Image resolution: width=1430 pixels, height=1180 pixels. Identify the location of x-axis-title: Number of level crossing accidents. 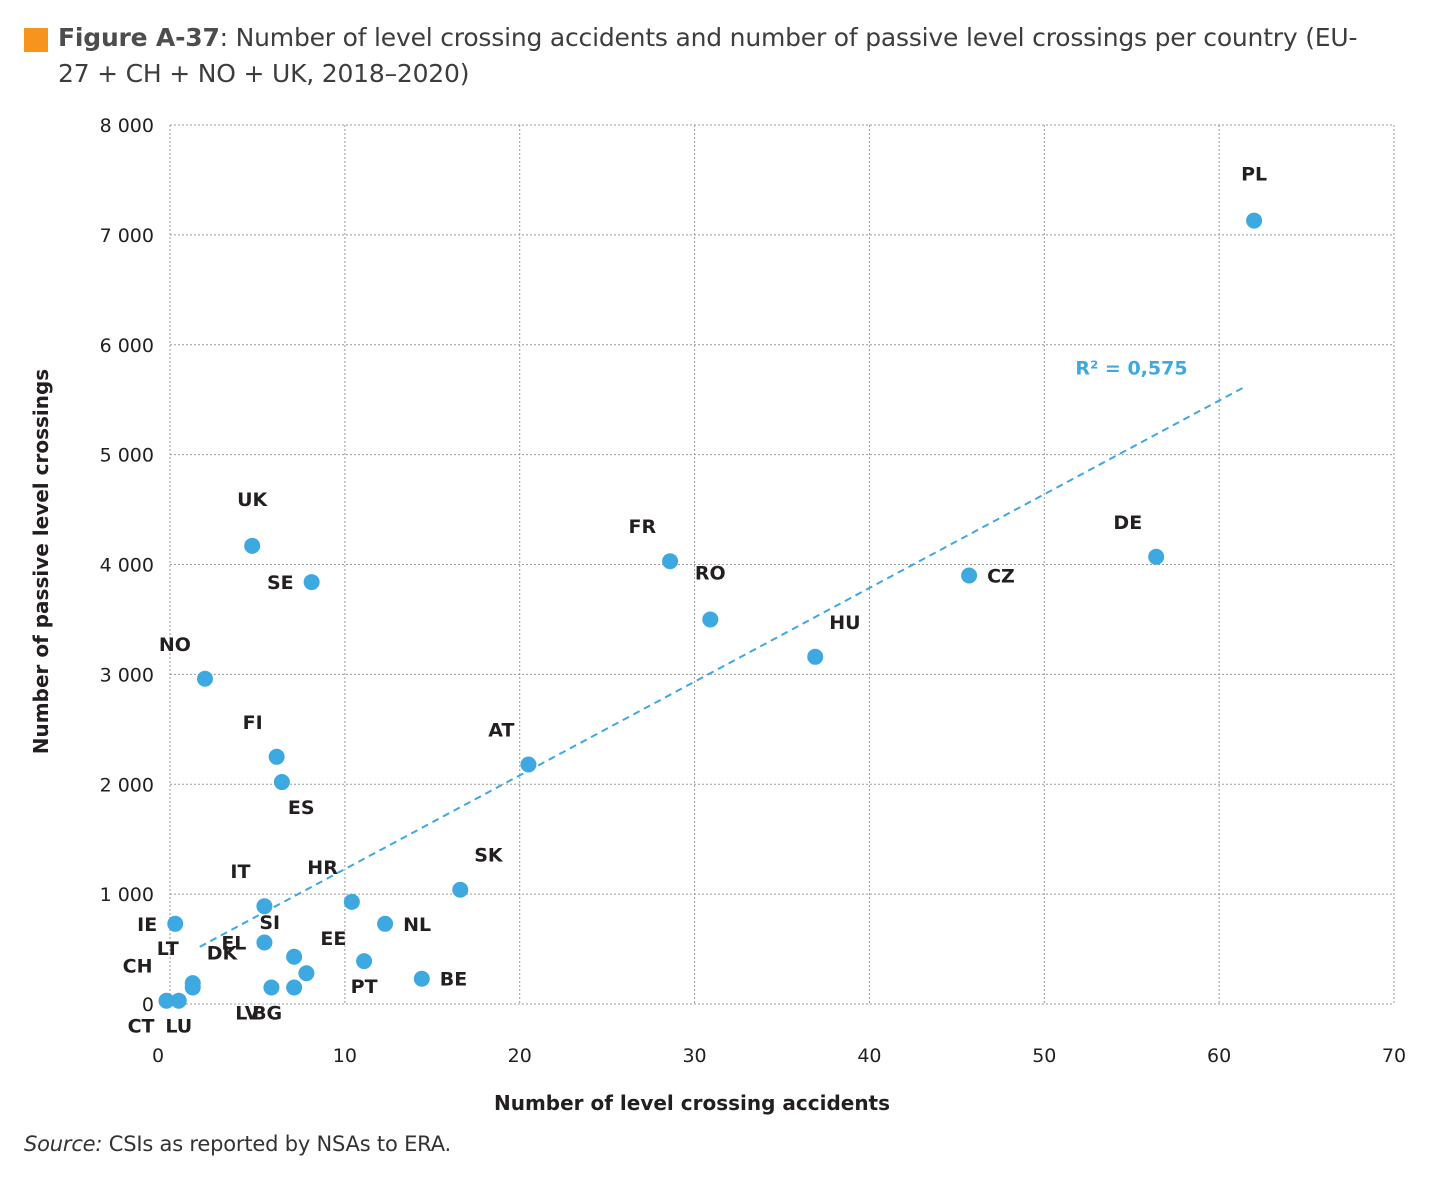
(692, 1103).